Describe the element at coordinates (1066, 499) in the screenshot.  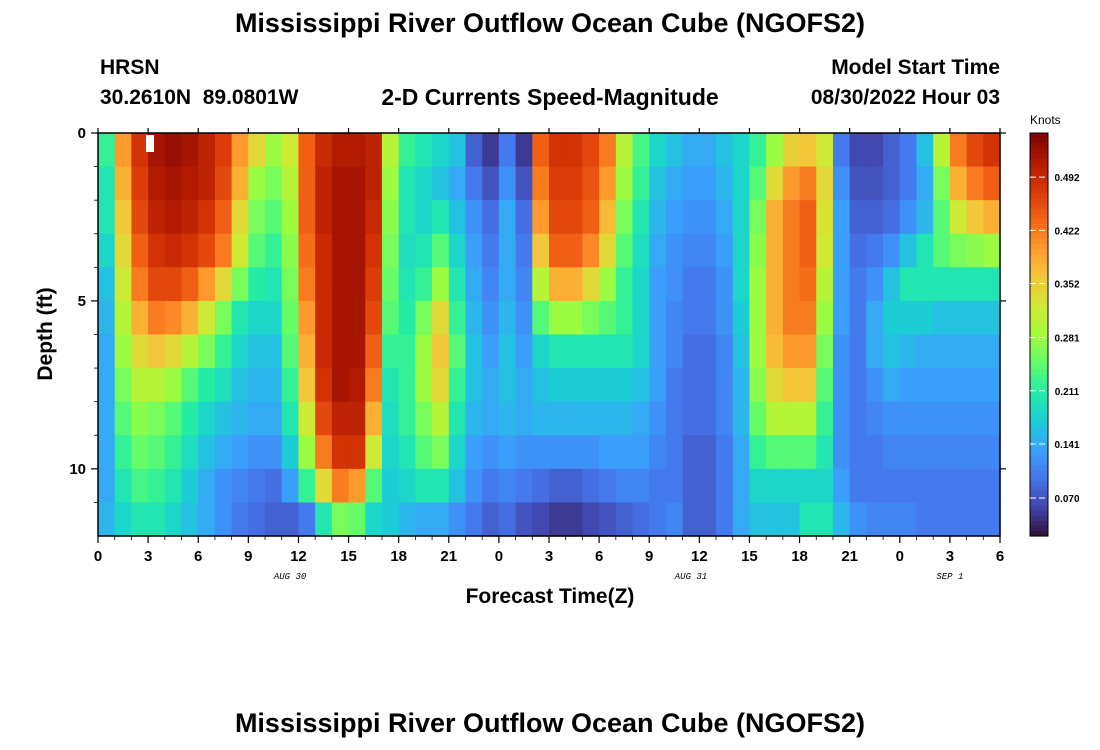
I see `colorbar-tick-label: 0.070` at that location.